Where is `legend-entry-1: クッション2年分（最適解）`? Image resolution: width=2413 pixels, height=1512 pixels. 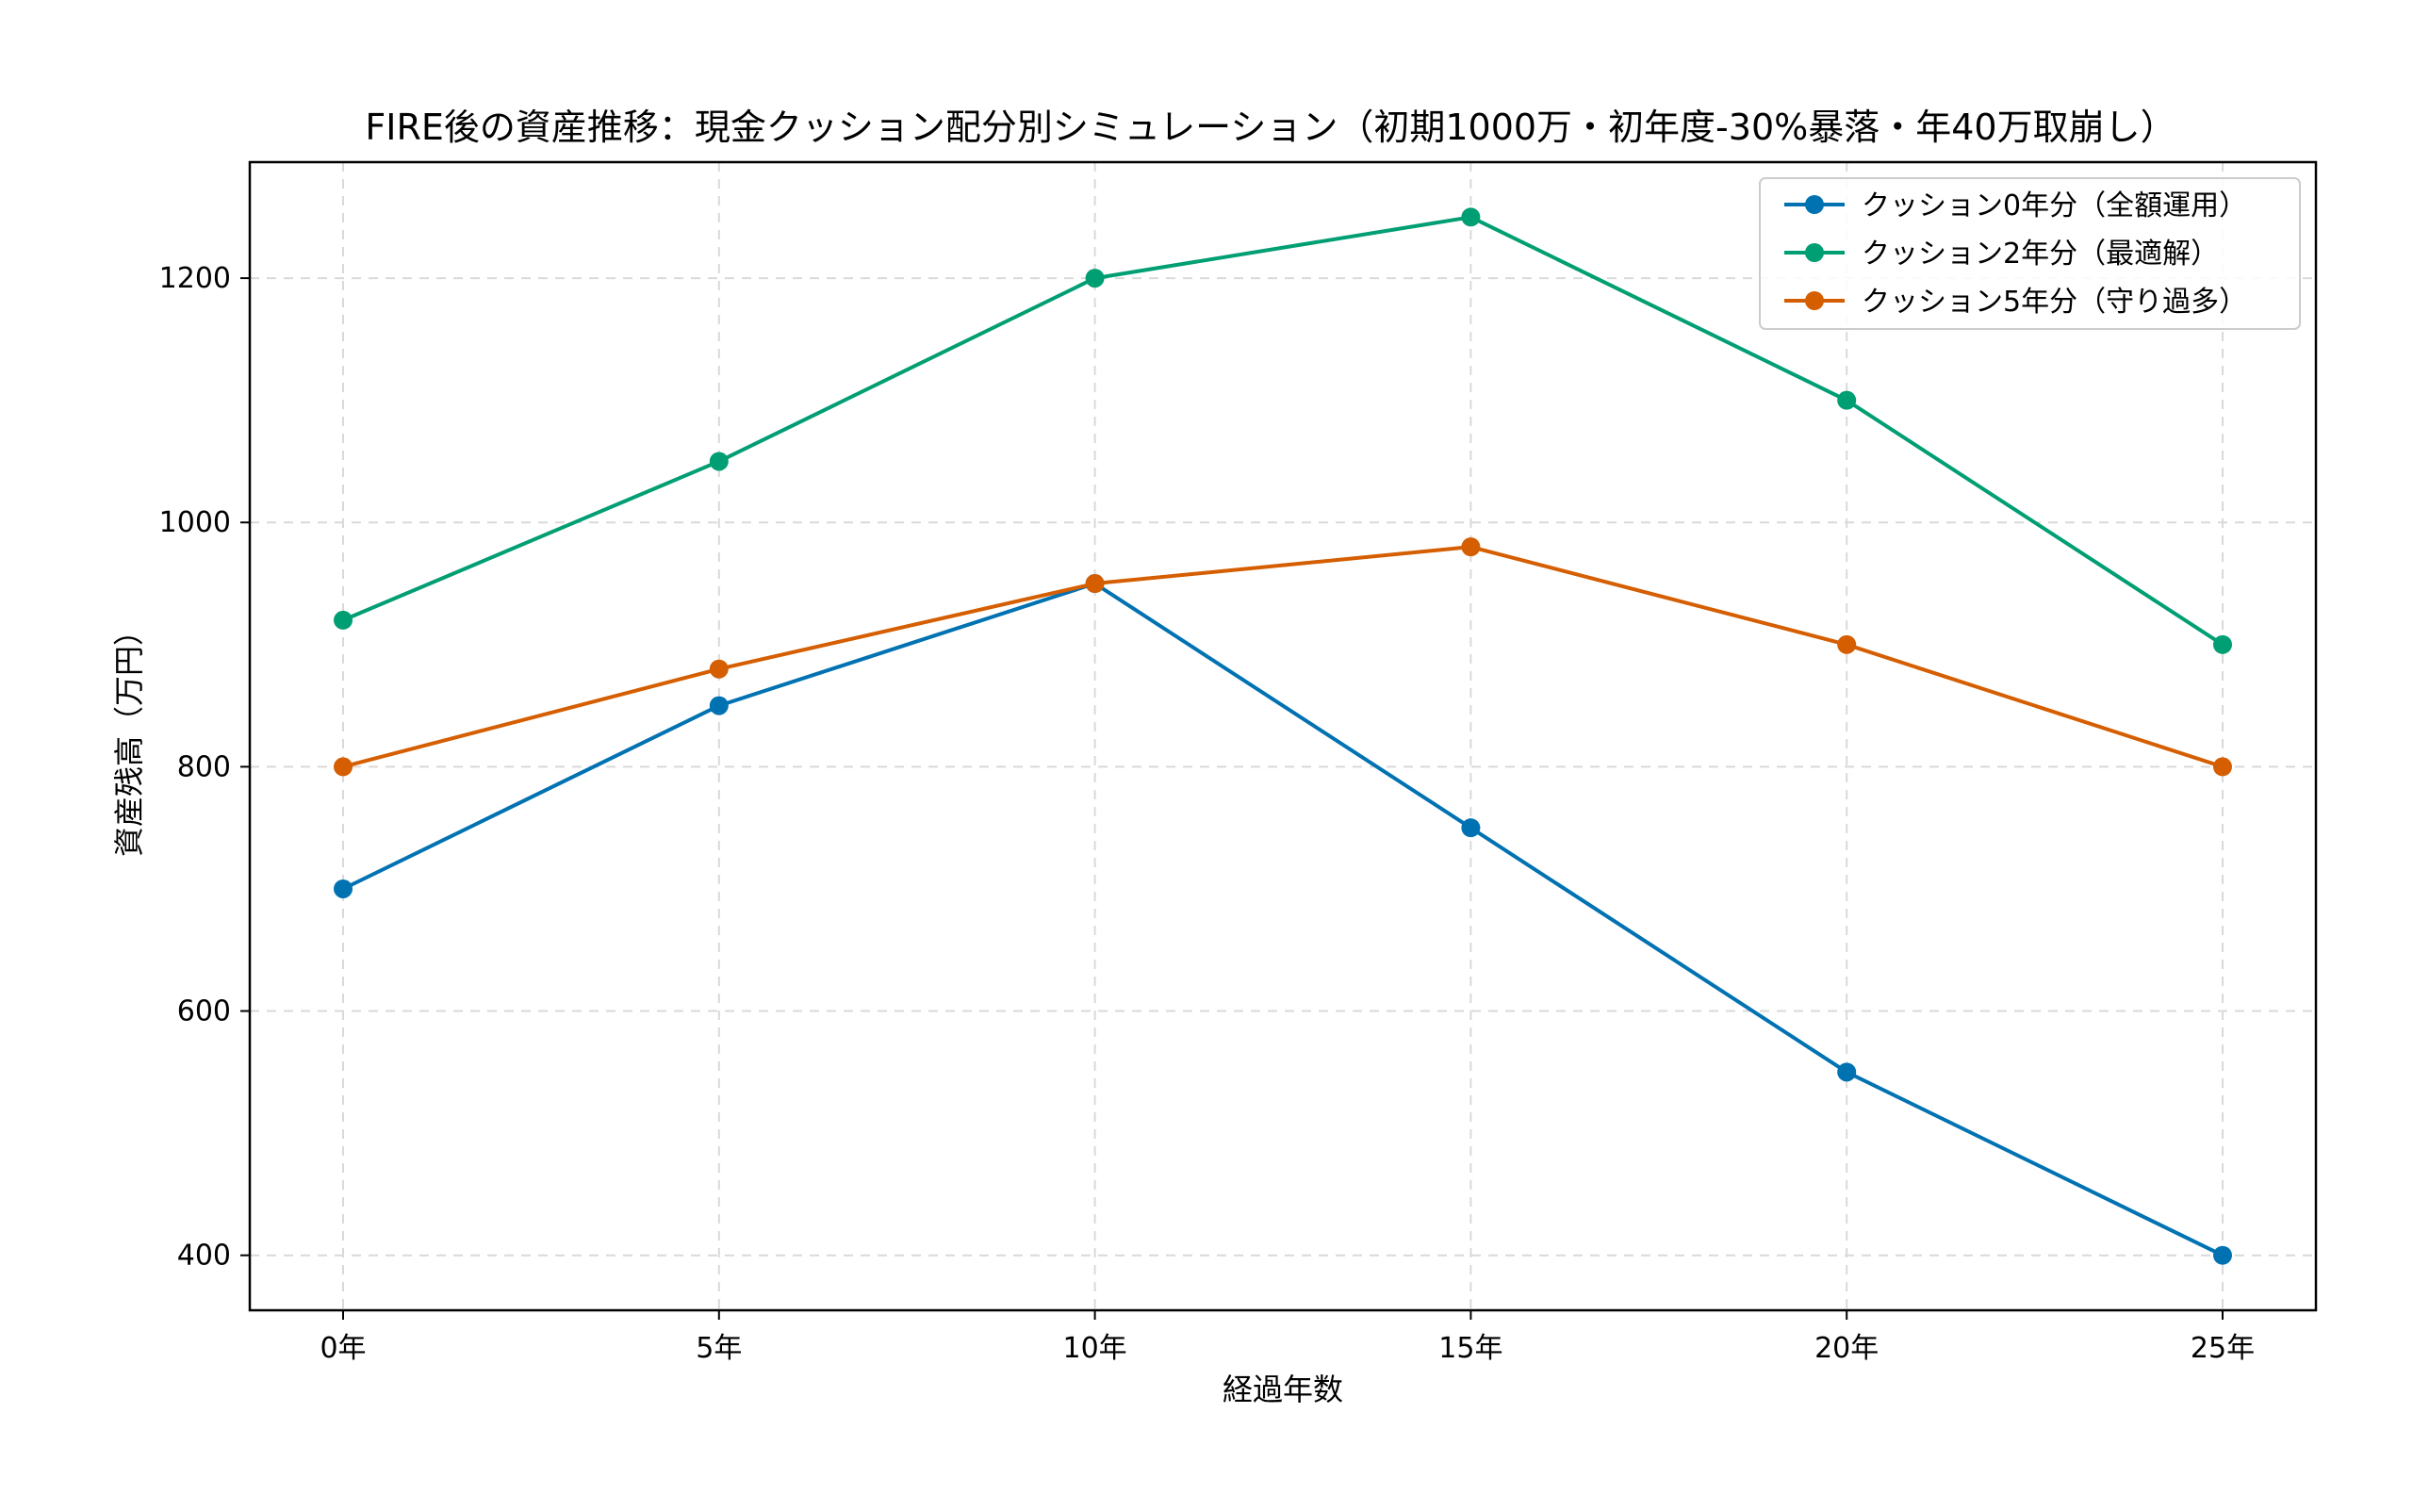
legend-entry-1: クッション2年分（最適解） is located at coordinates (2002, 255).